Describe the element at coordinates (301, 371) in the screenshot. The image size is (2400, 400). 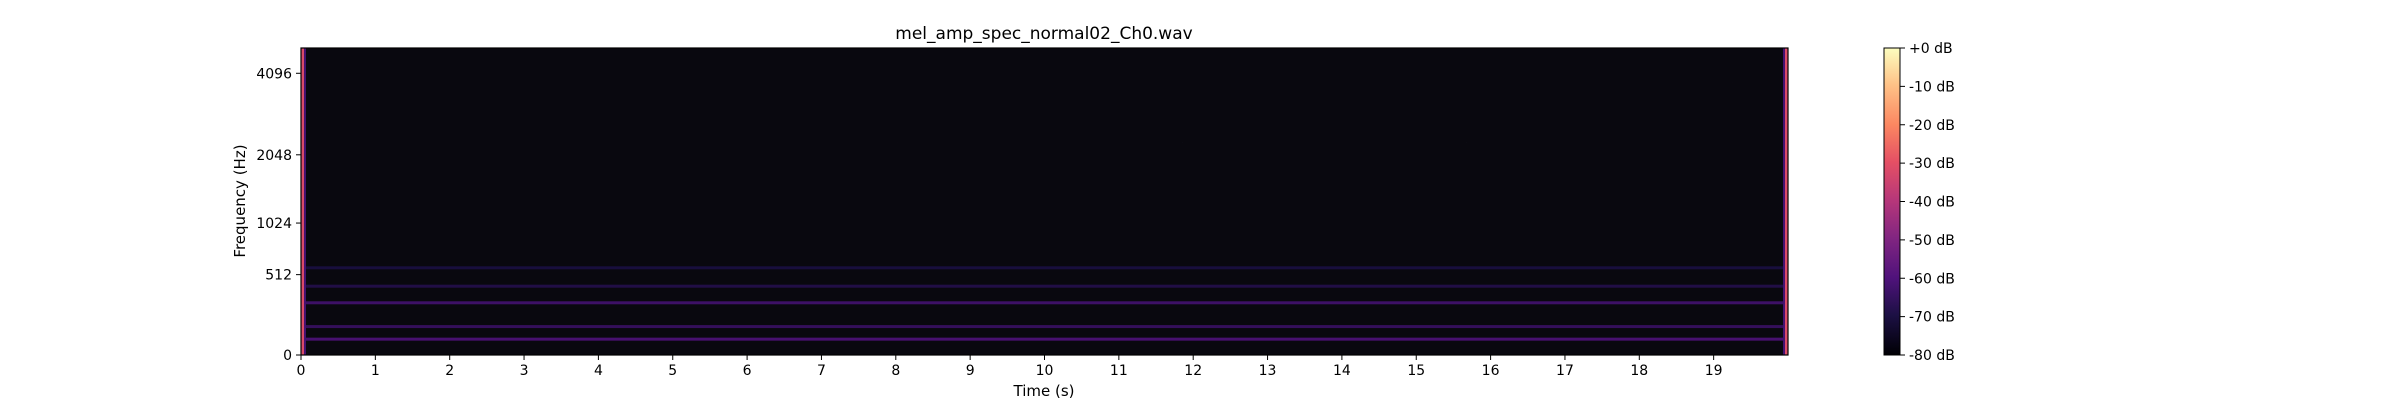
I see `x-tick-label: 0` at that location.